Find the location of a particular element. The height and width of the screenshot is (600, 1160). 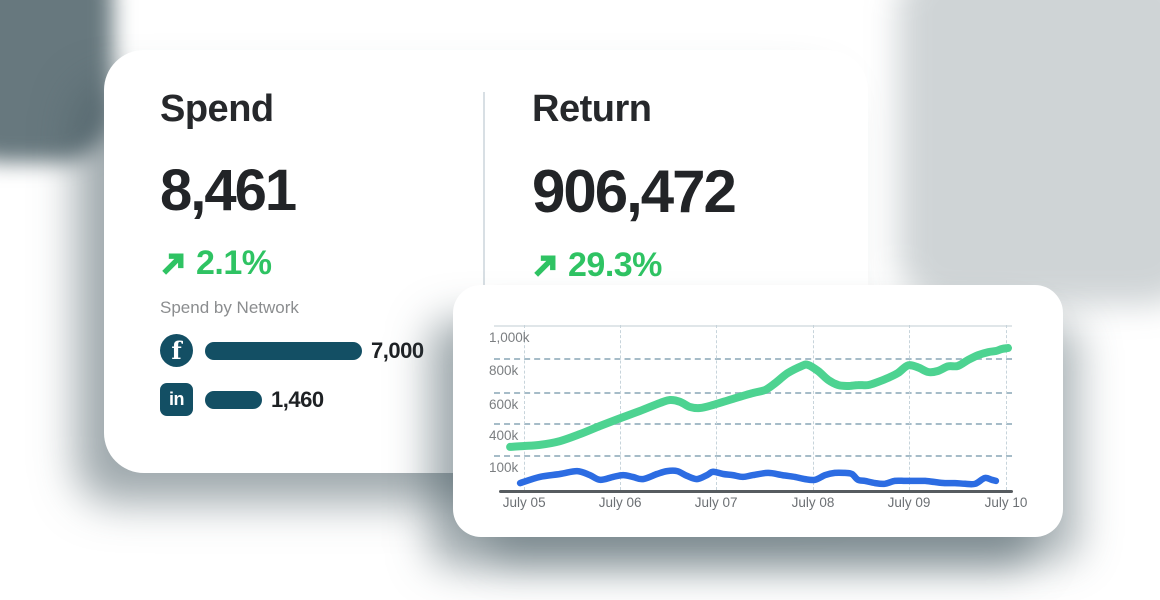

x-tick-label: July 10 is located at coordinates (1006, 502).